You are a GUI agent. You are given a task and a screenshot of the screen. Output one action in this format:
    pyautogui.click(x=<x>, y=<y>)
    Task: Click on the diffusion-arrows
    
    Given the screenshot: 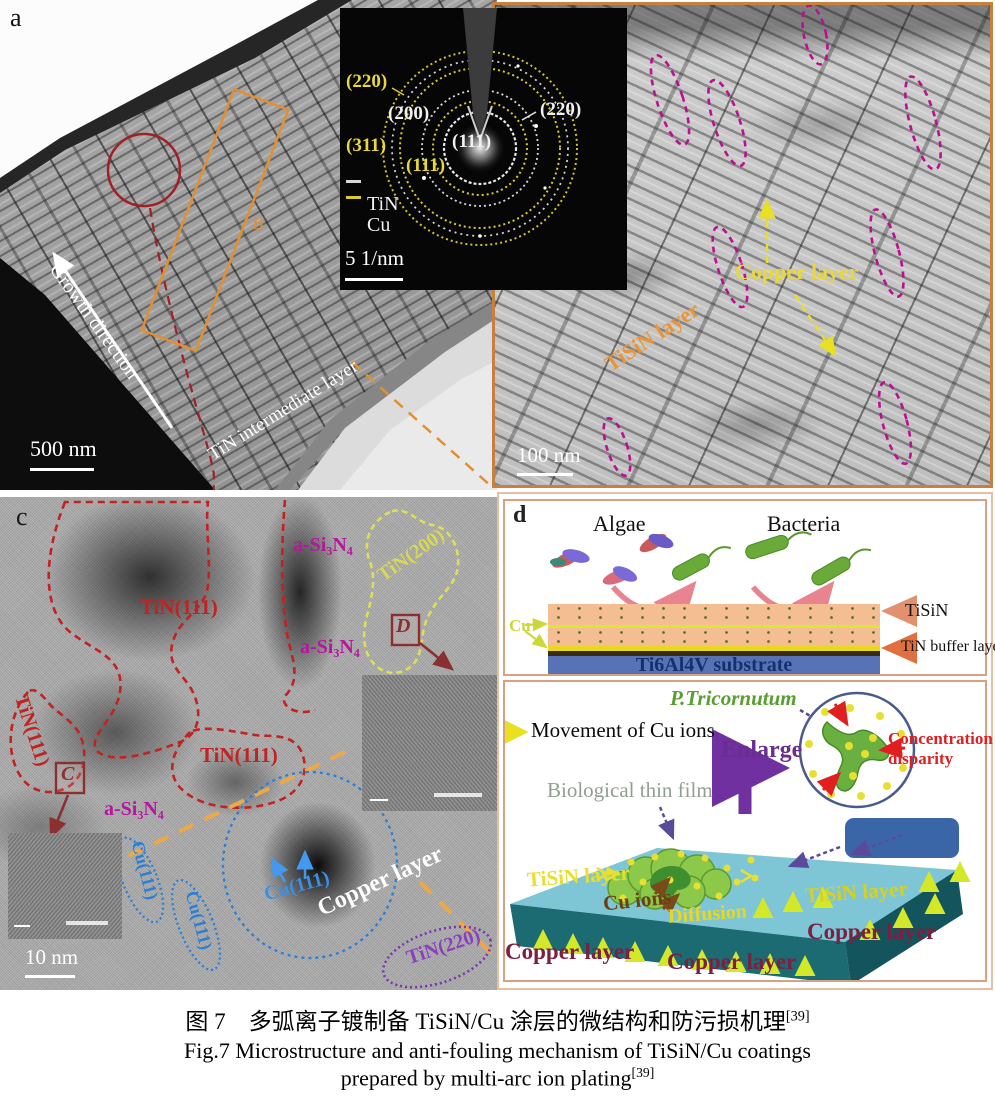 What is the action you would take?
    pyautogui.click(x=665, y=895)
    